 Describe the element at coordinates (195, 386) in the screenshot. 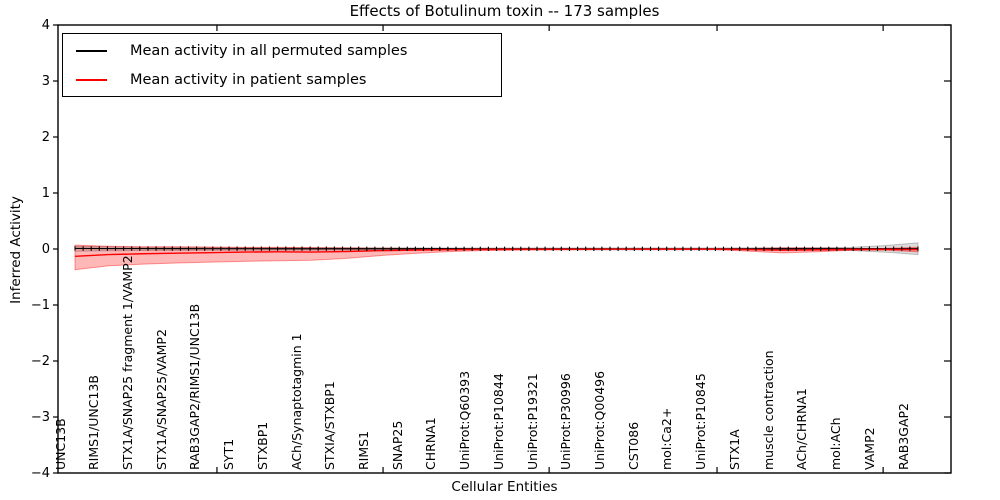

I see `x-tick-label: RAB3GAP2/RIMS1/UNC13B` at that location.